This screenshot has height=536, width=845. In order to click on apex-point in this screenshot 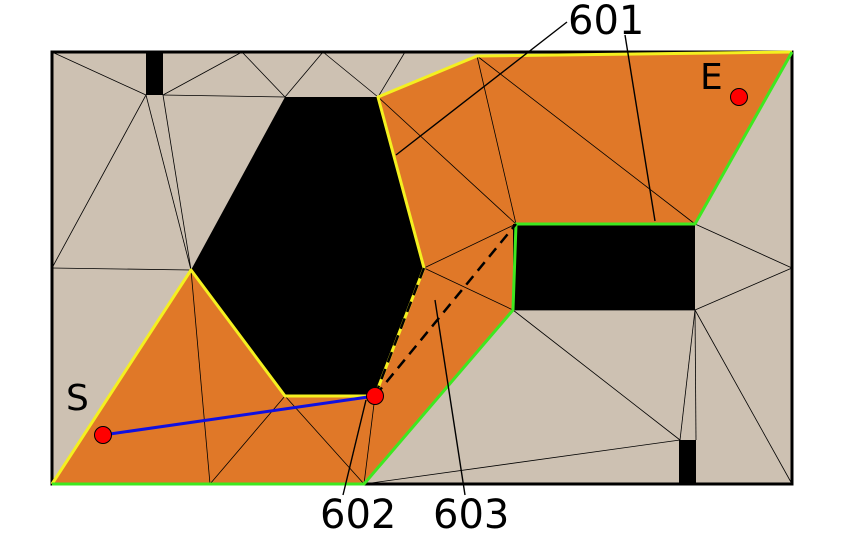, I will do `click(375, 396)`.